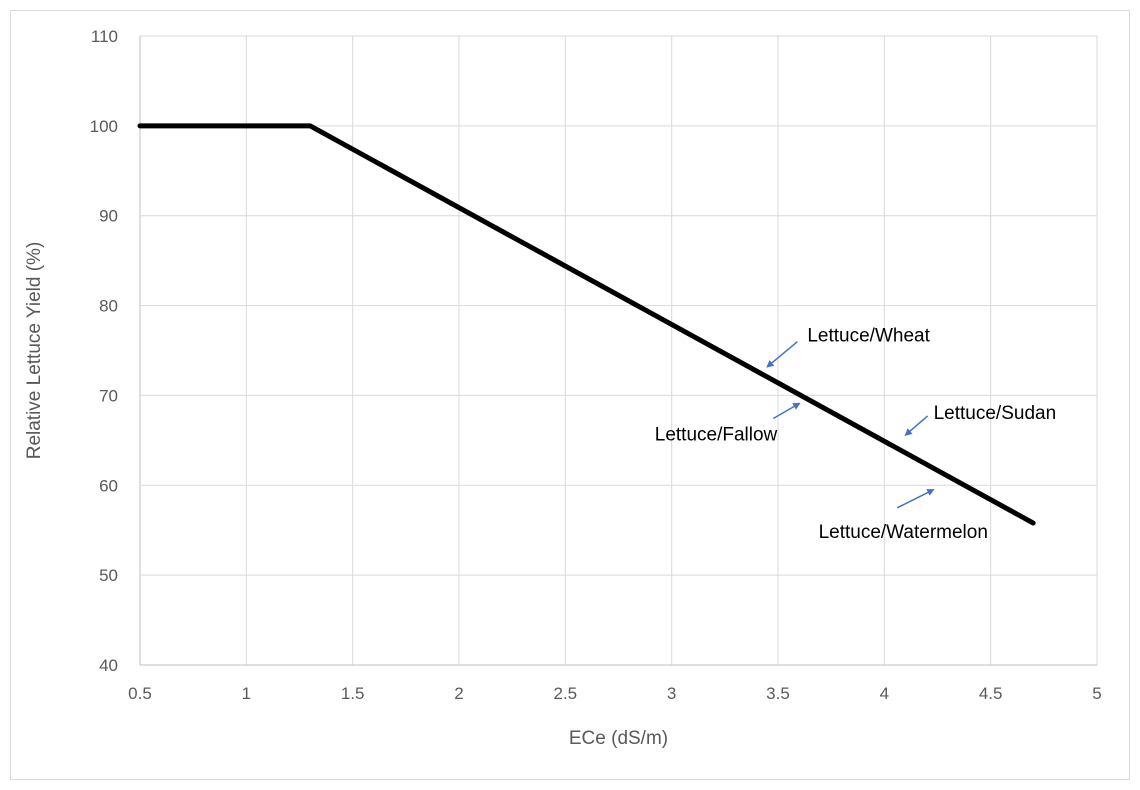 The height and width of the screenshot is (790, 1140). Describe the element at coordinates (246, 693) in the screenshot. I see `x-tick-label: 1` at that location.